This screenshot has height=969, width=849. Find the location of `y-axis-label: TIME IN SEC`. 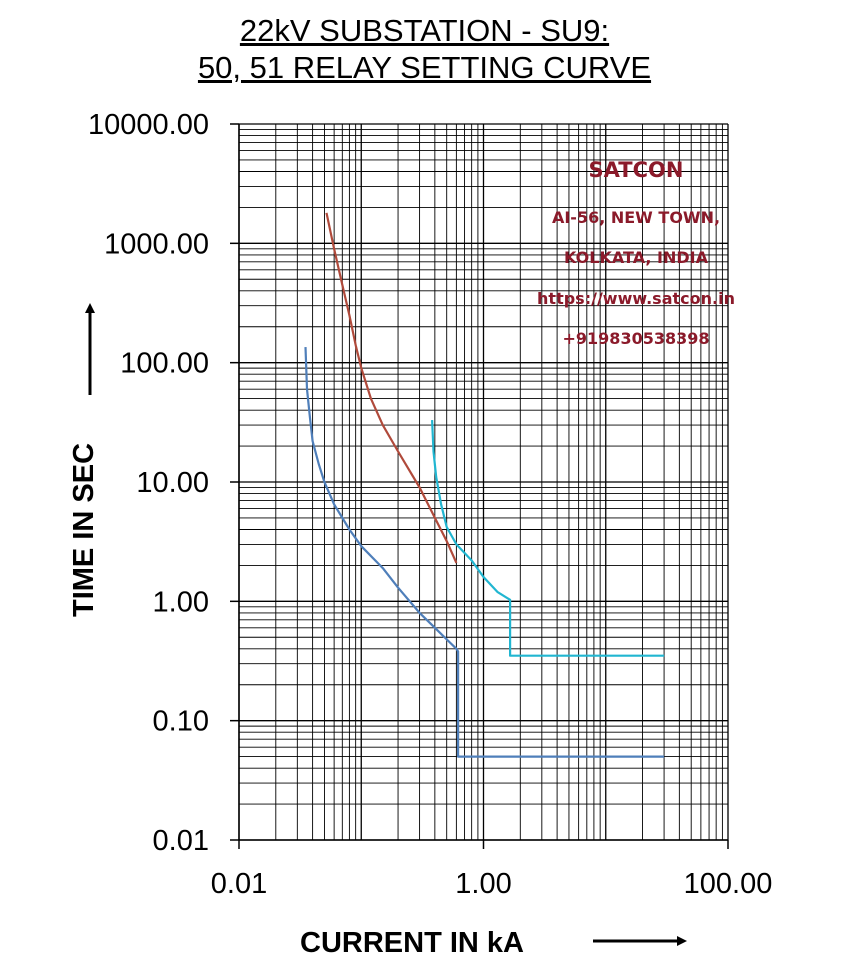

y-axis-label: TIME IN SEC is located at coordinates (84, 530).